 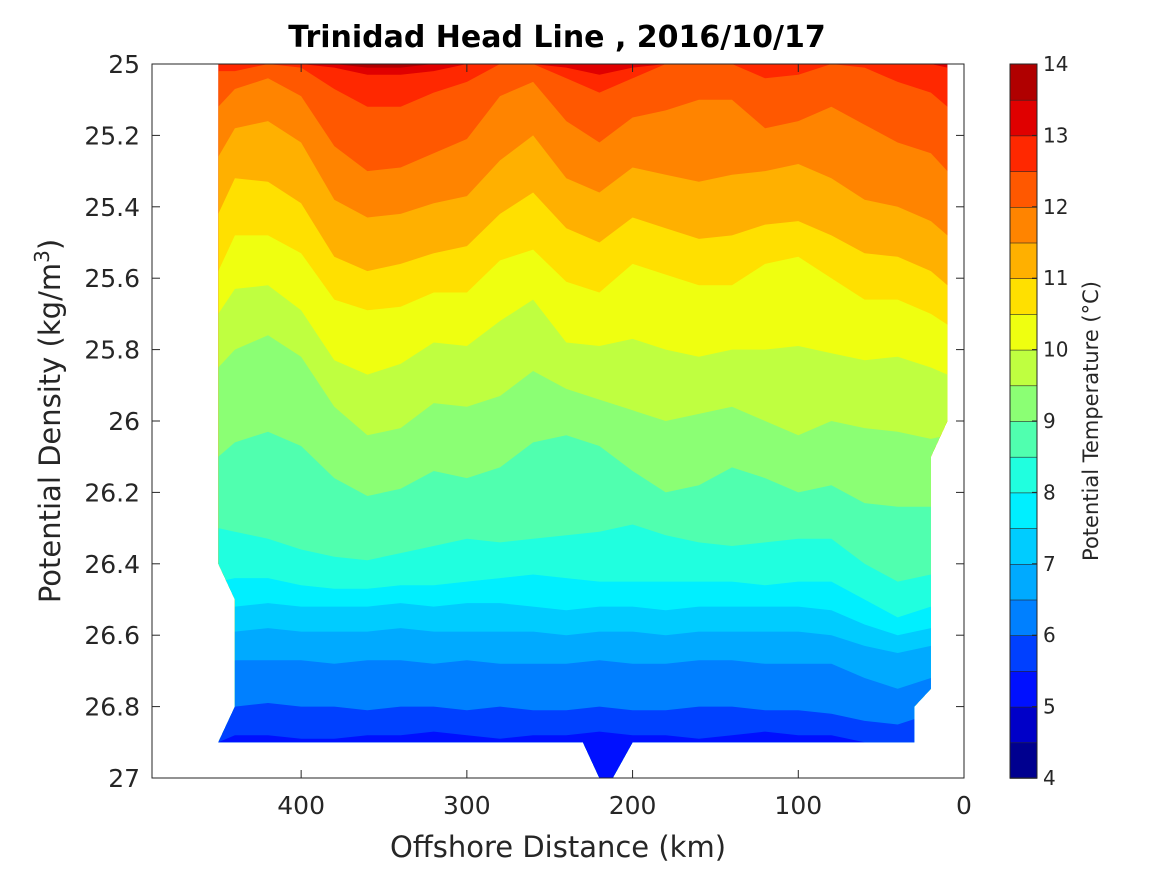 What do you see at coordinates (112, 350) in the screenshot?
I see `y-tick-label: 25.8` at bounding box center [112, 350].